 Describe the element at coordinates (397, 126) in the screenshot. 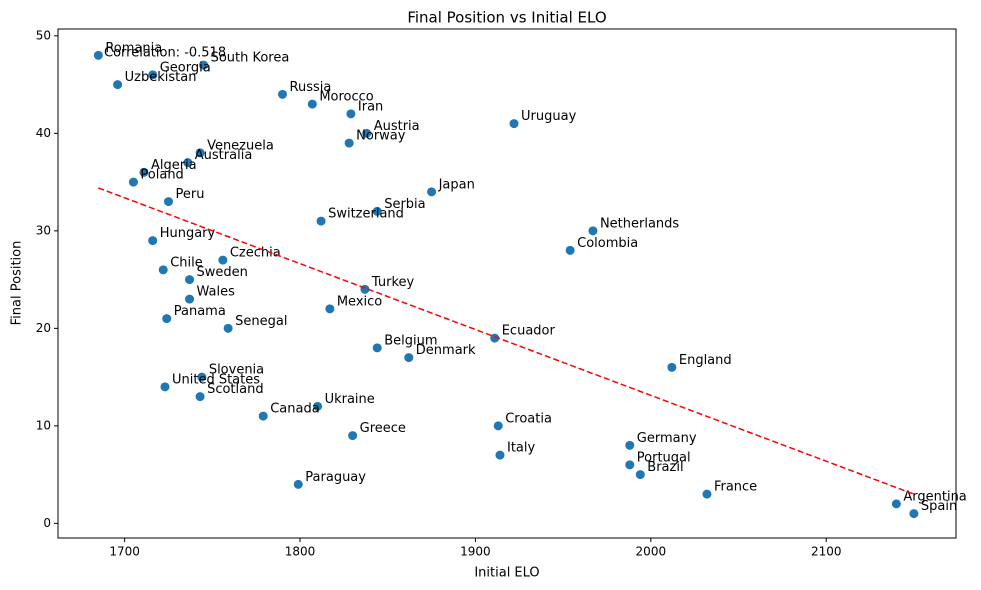

I see `point-label: Austria` at that location.